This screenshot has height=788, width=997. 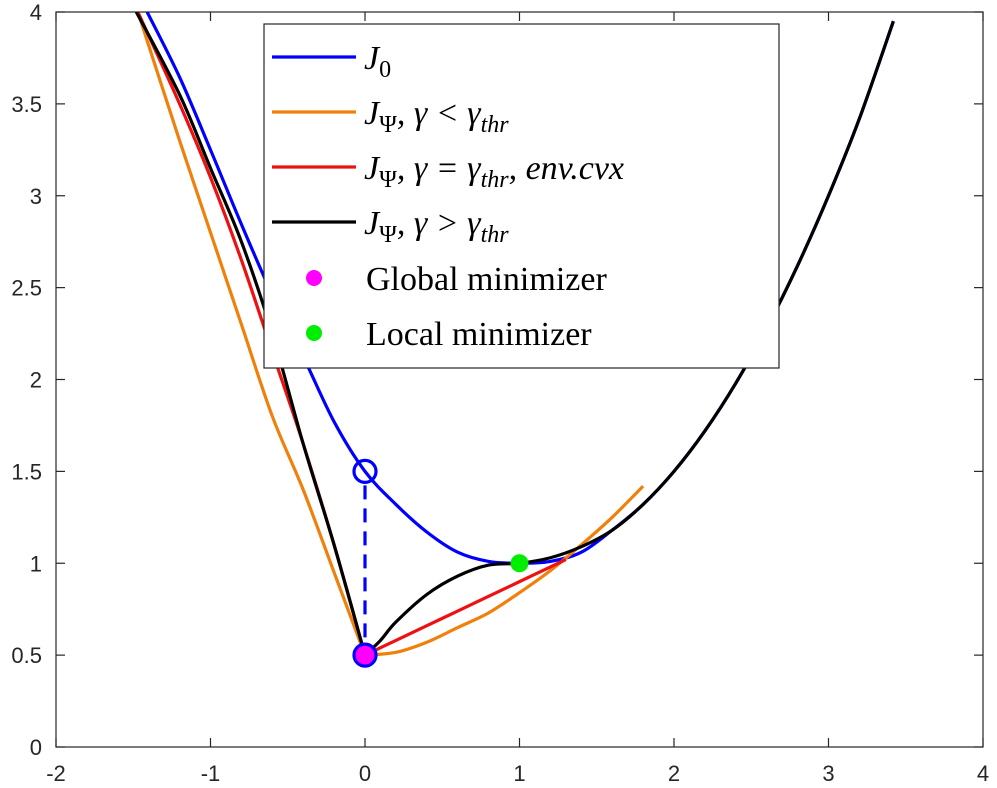 What do you see at coordinates (440, 563) in the screenshot?
I see `annotations` at bounding box center [440, 563].